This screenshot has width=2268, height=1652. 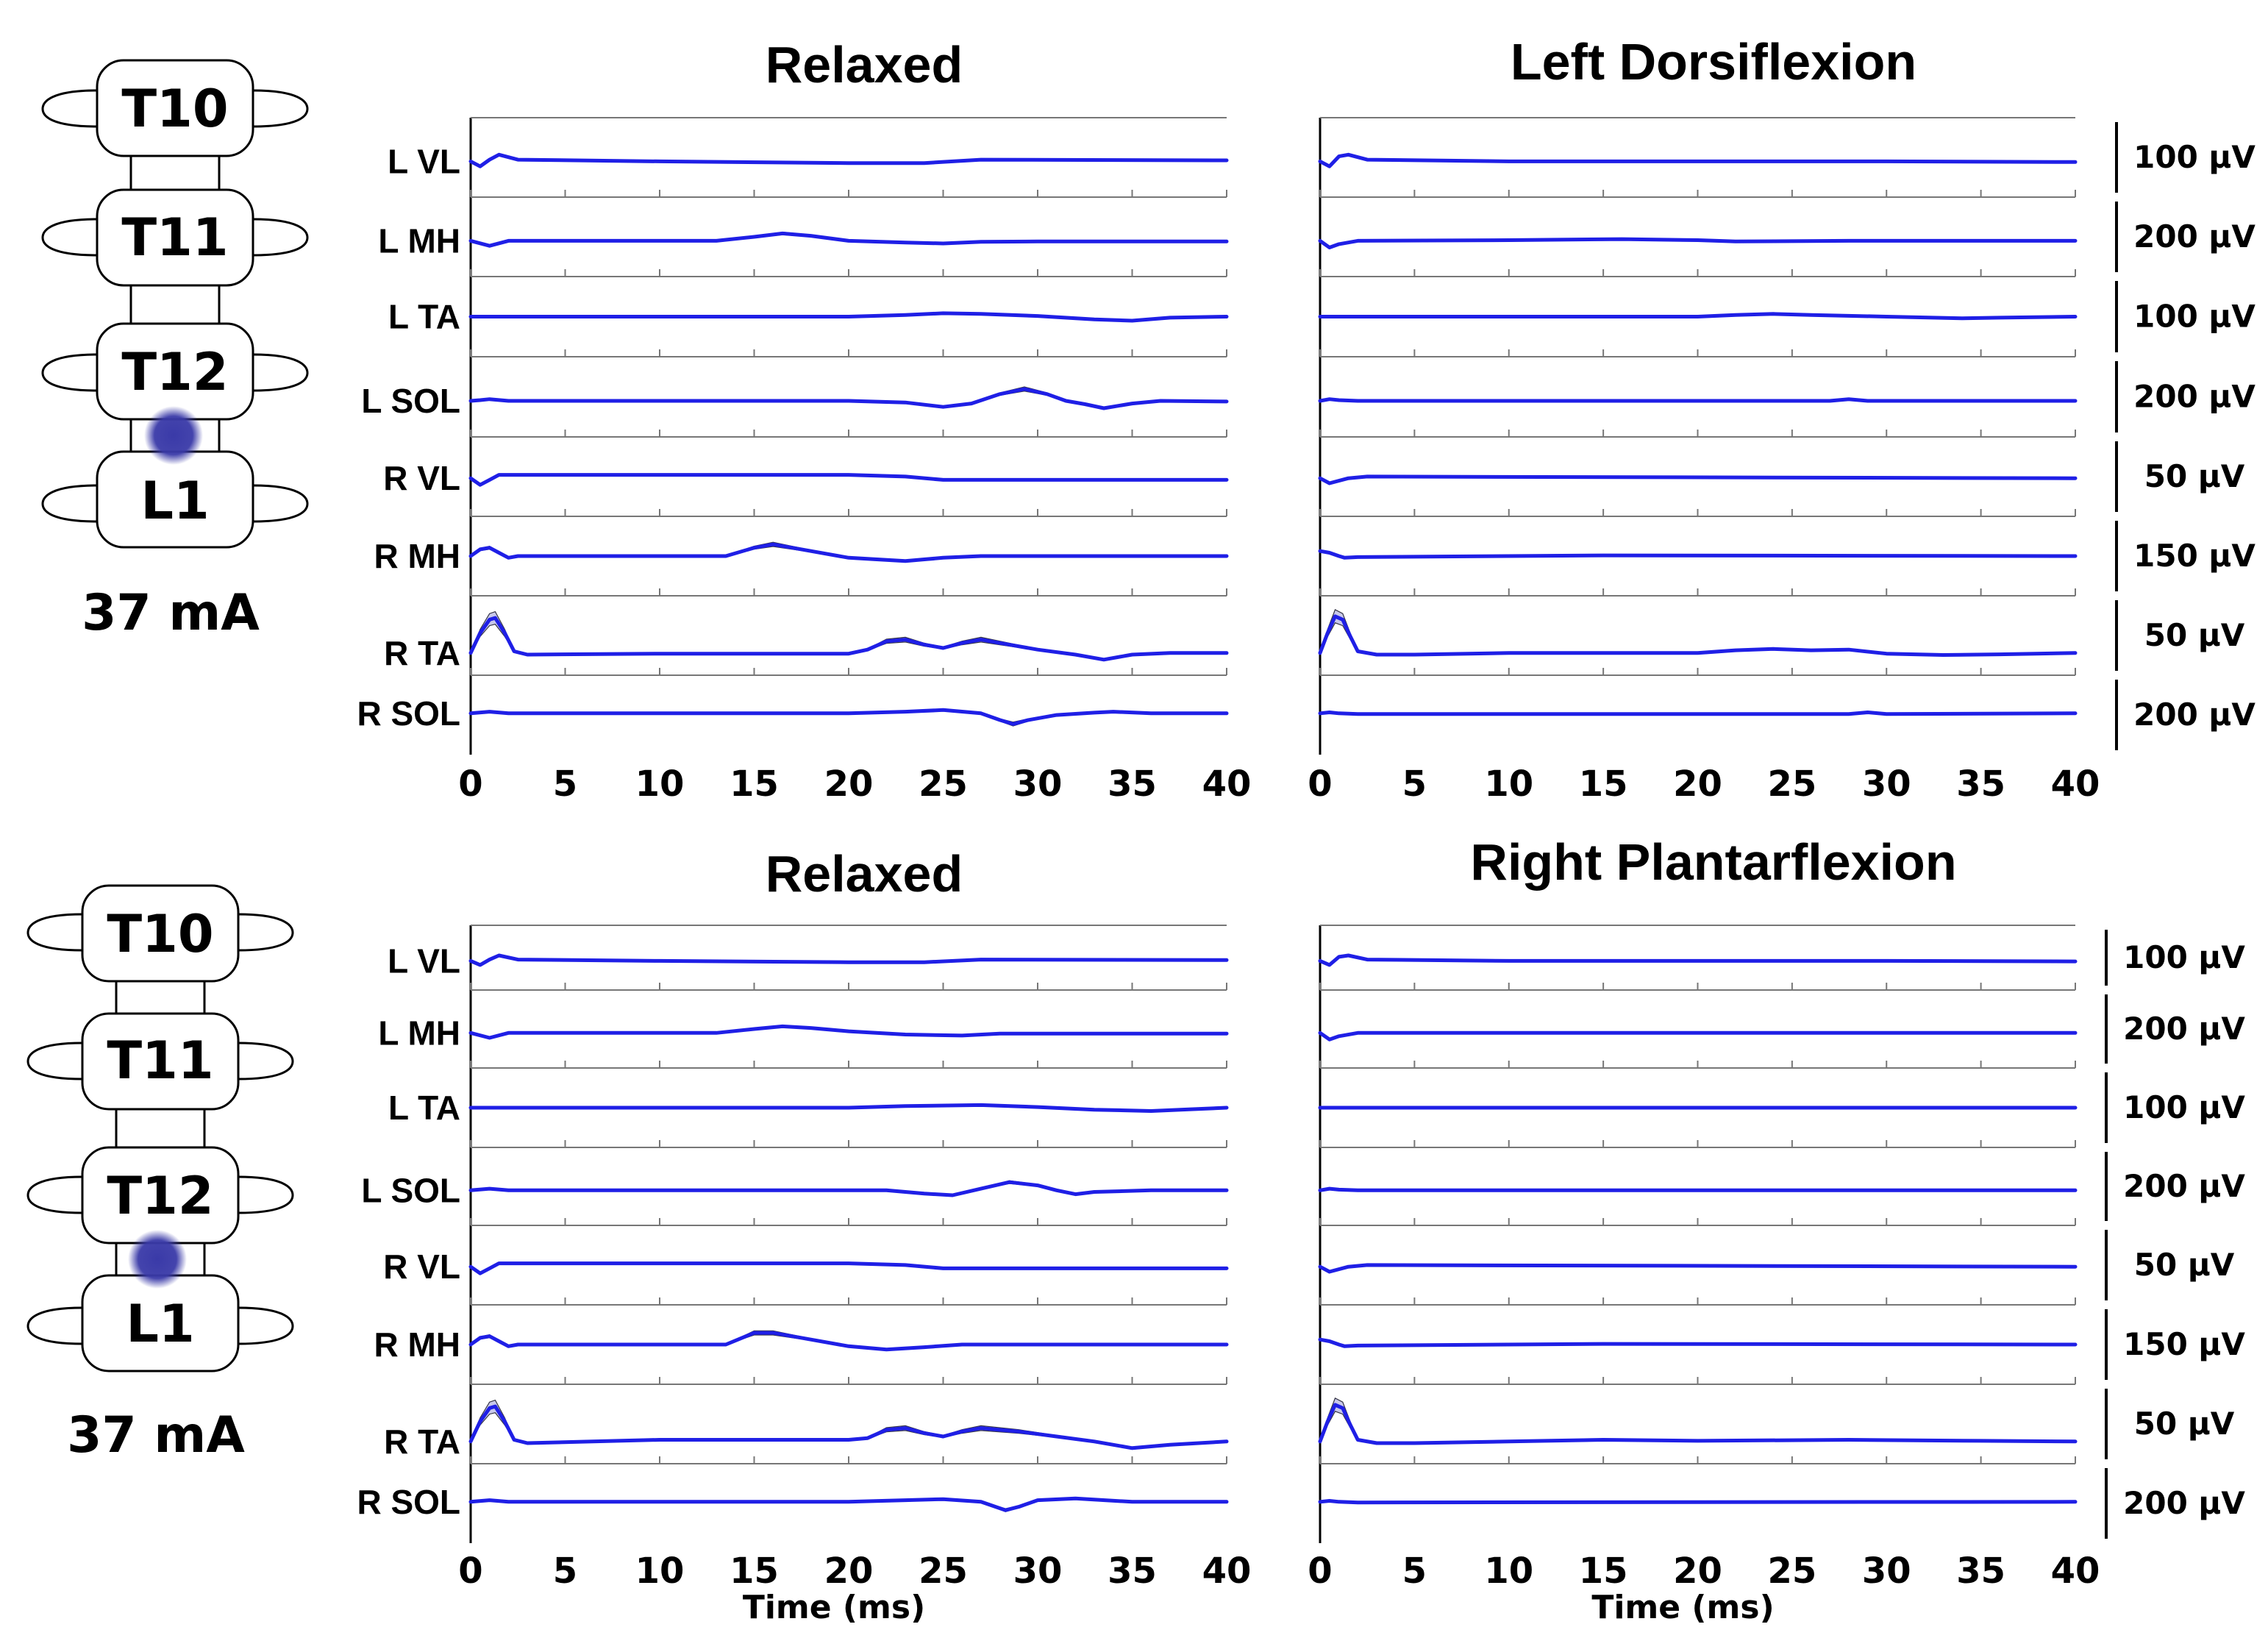 I want to click on vertebra-label: L1, so click(x=174, y=501).